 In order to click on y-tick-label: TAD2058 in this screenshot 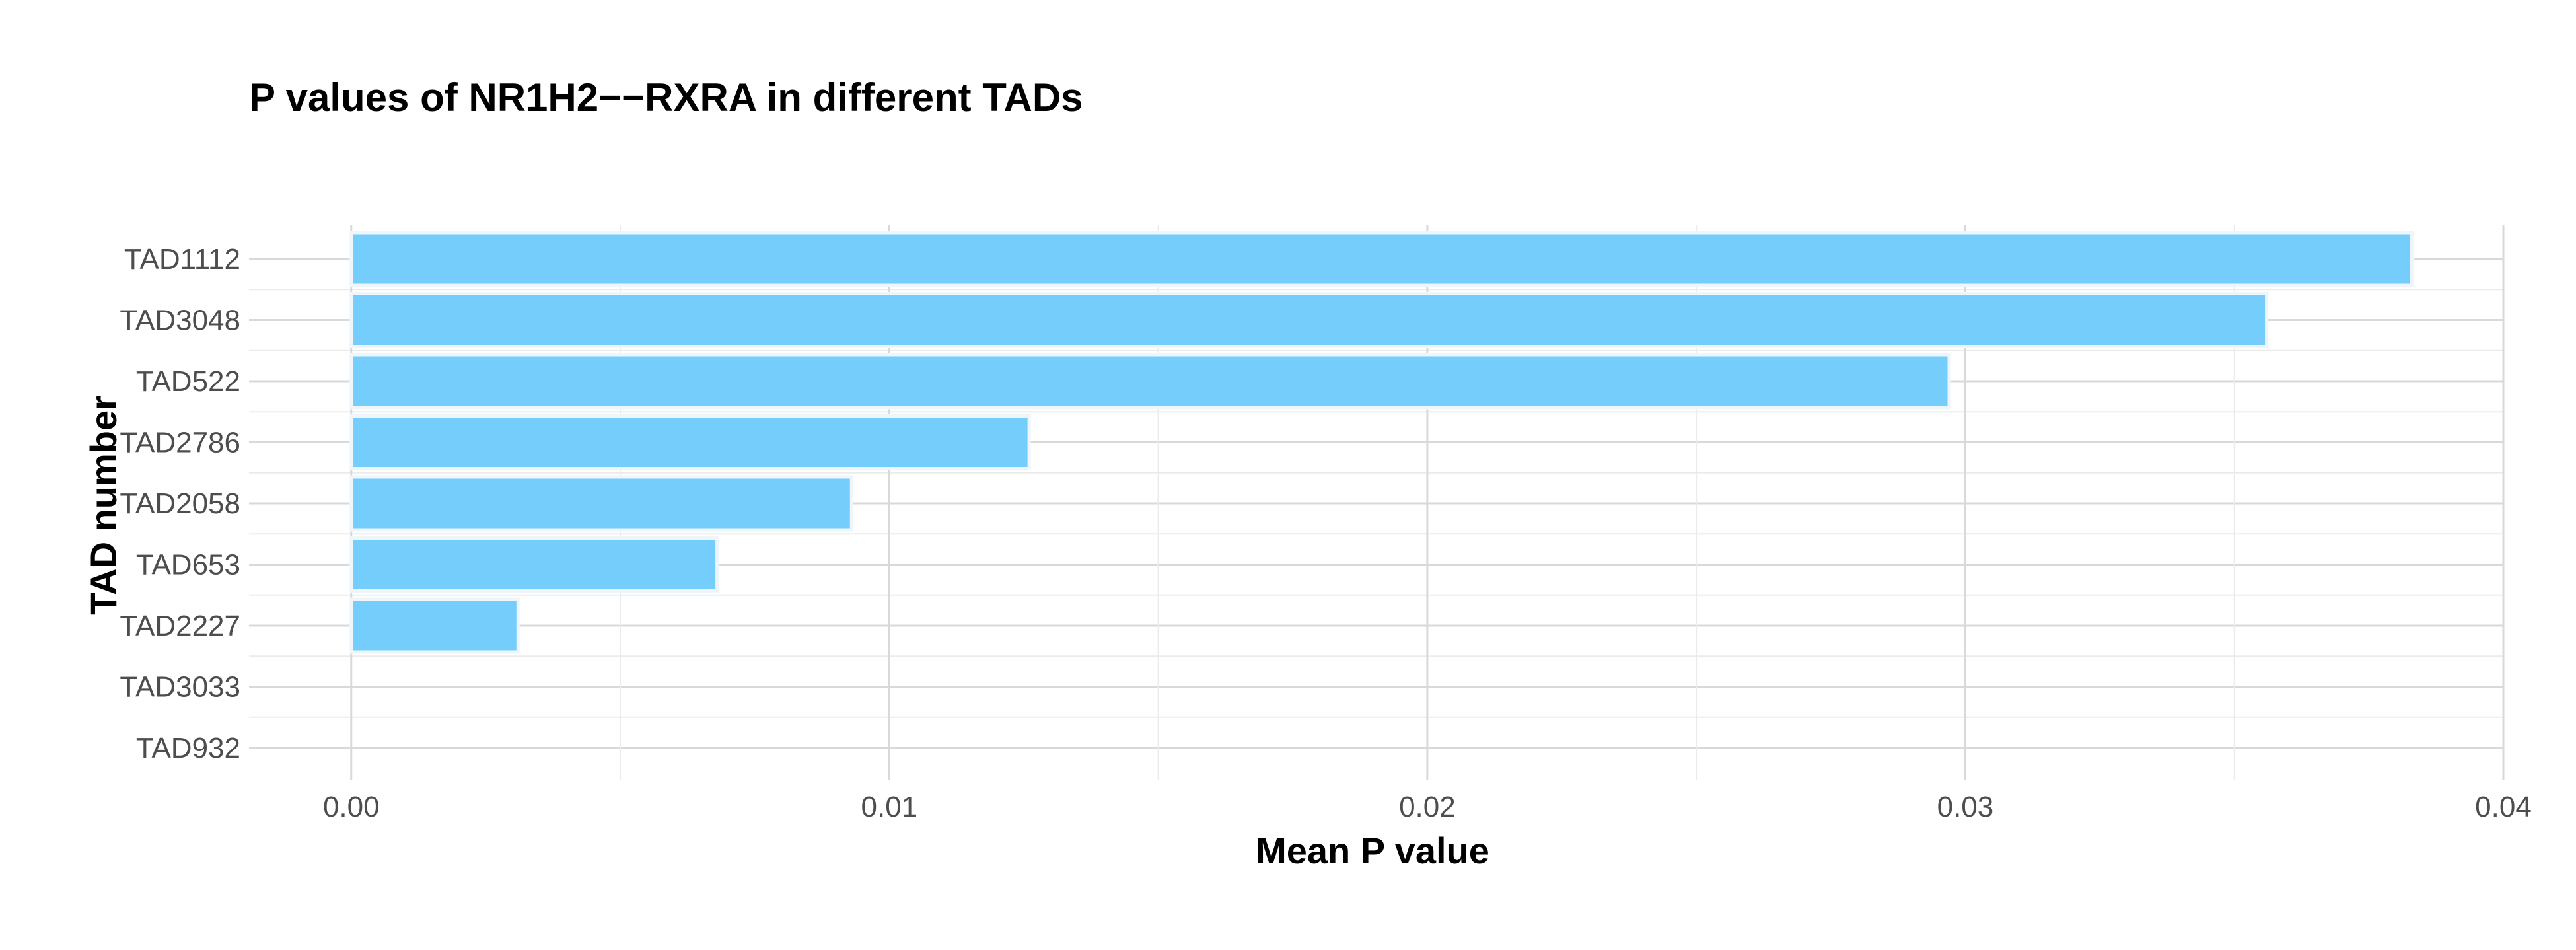, I will do `click(180, 504)`.